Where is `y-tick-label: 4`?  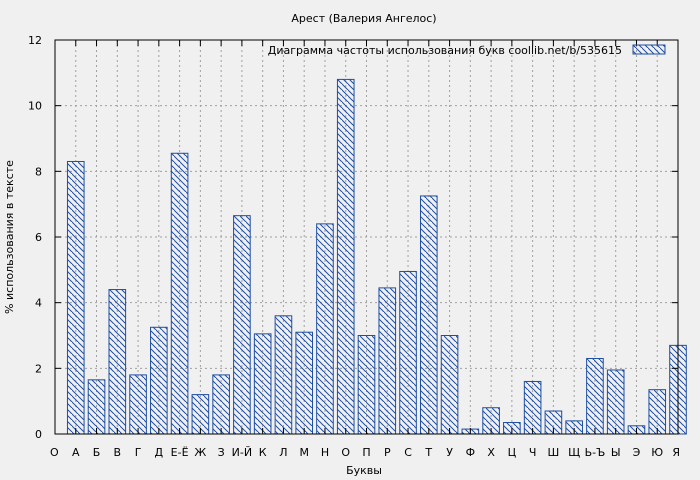 y-tick-label: 4 is located at coordinates (38, 303).